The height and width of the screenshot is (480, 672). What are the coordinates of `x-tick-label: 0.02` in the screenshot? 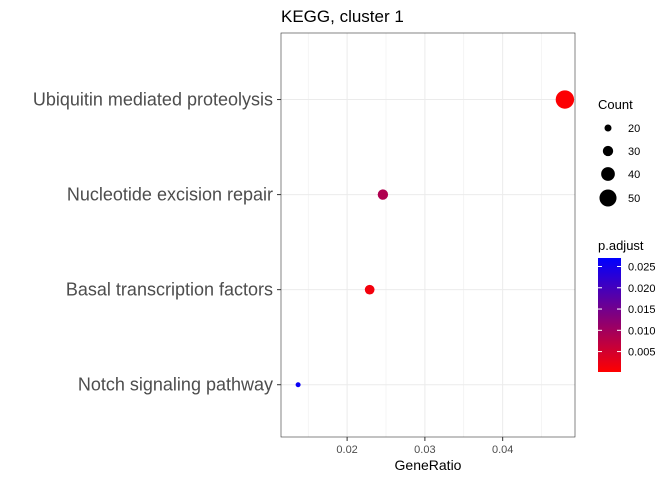 It's located at (346, 450).